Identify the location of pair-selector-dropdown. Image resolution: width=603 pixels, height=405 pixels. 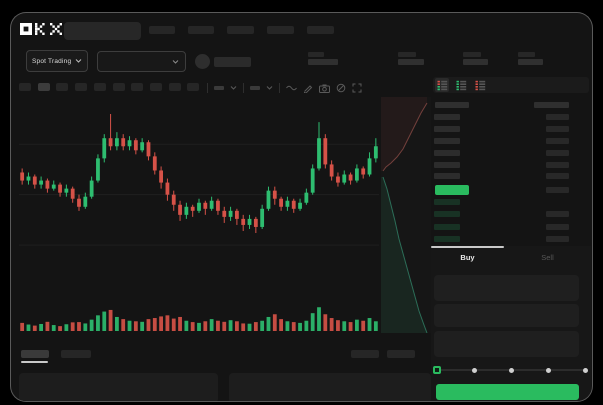
(141, 61).